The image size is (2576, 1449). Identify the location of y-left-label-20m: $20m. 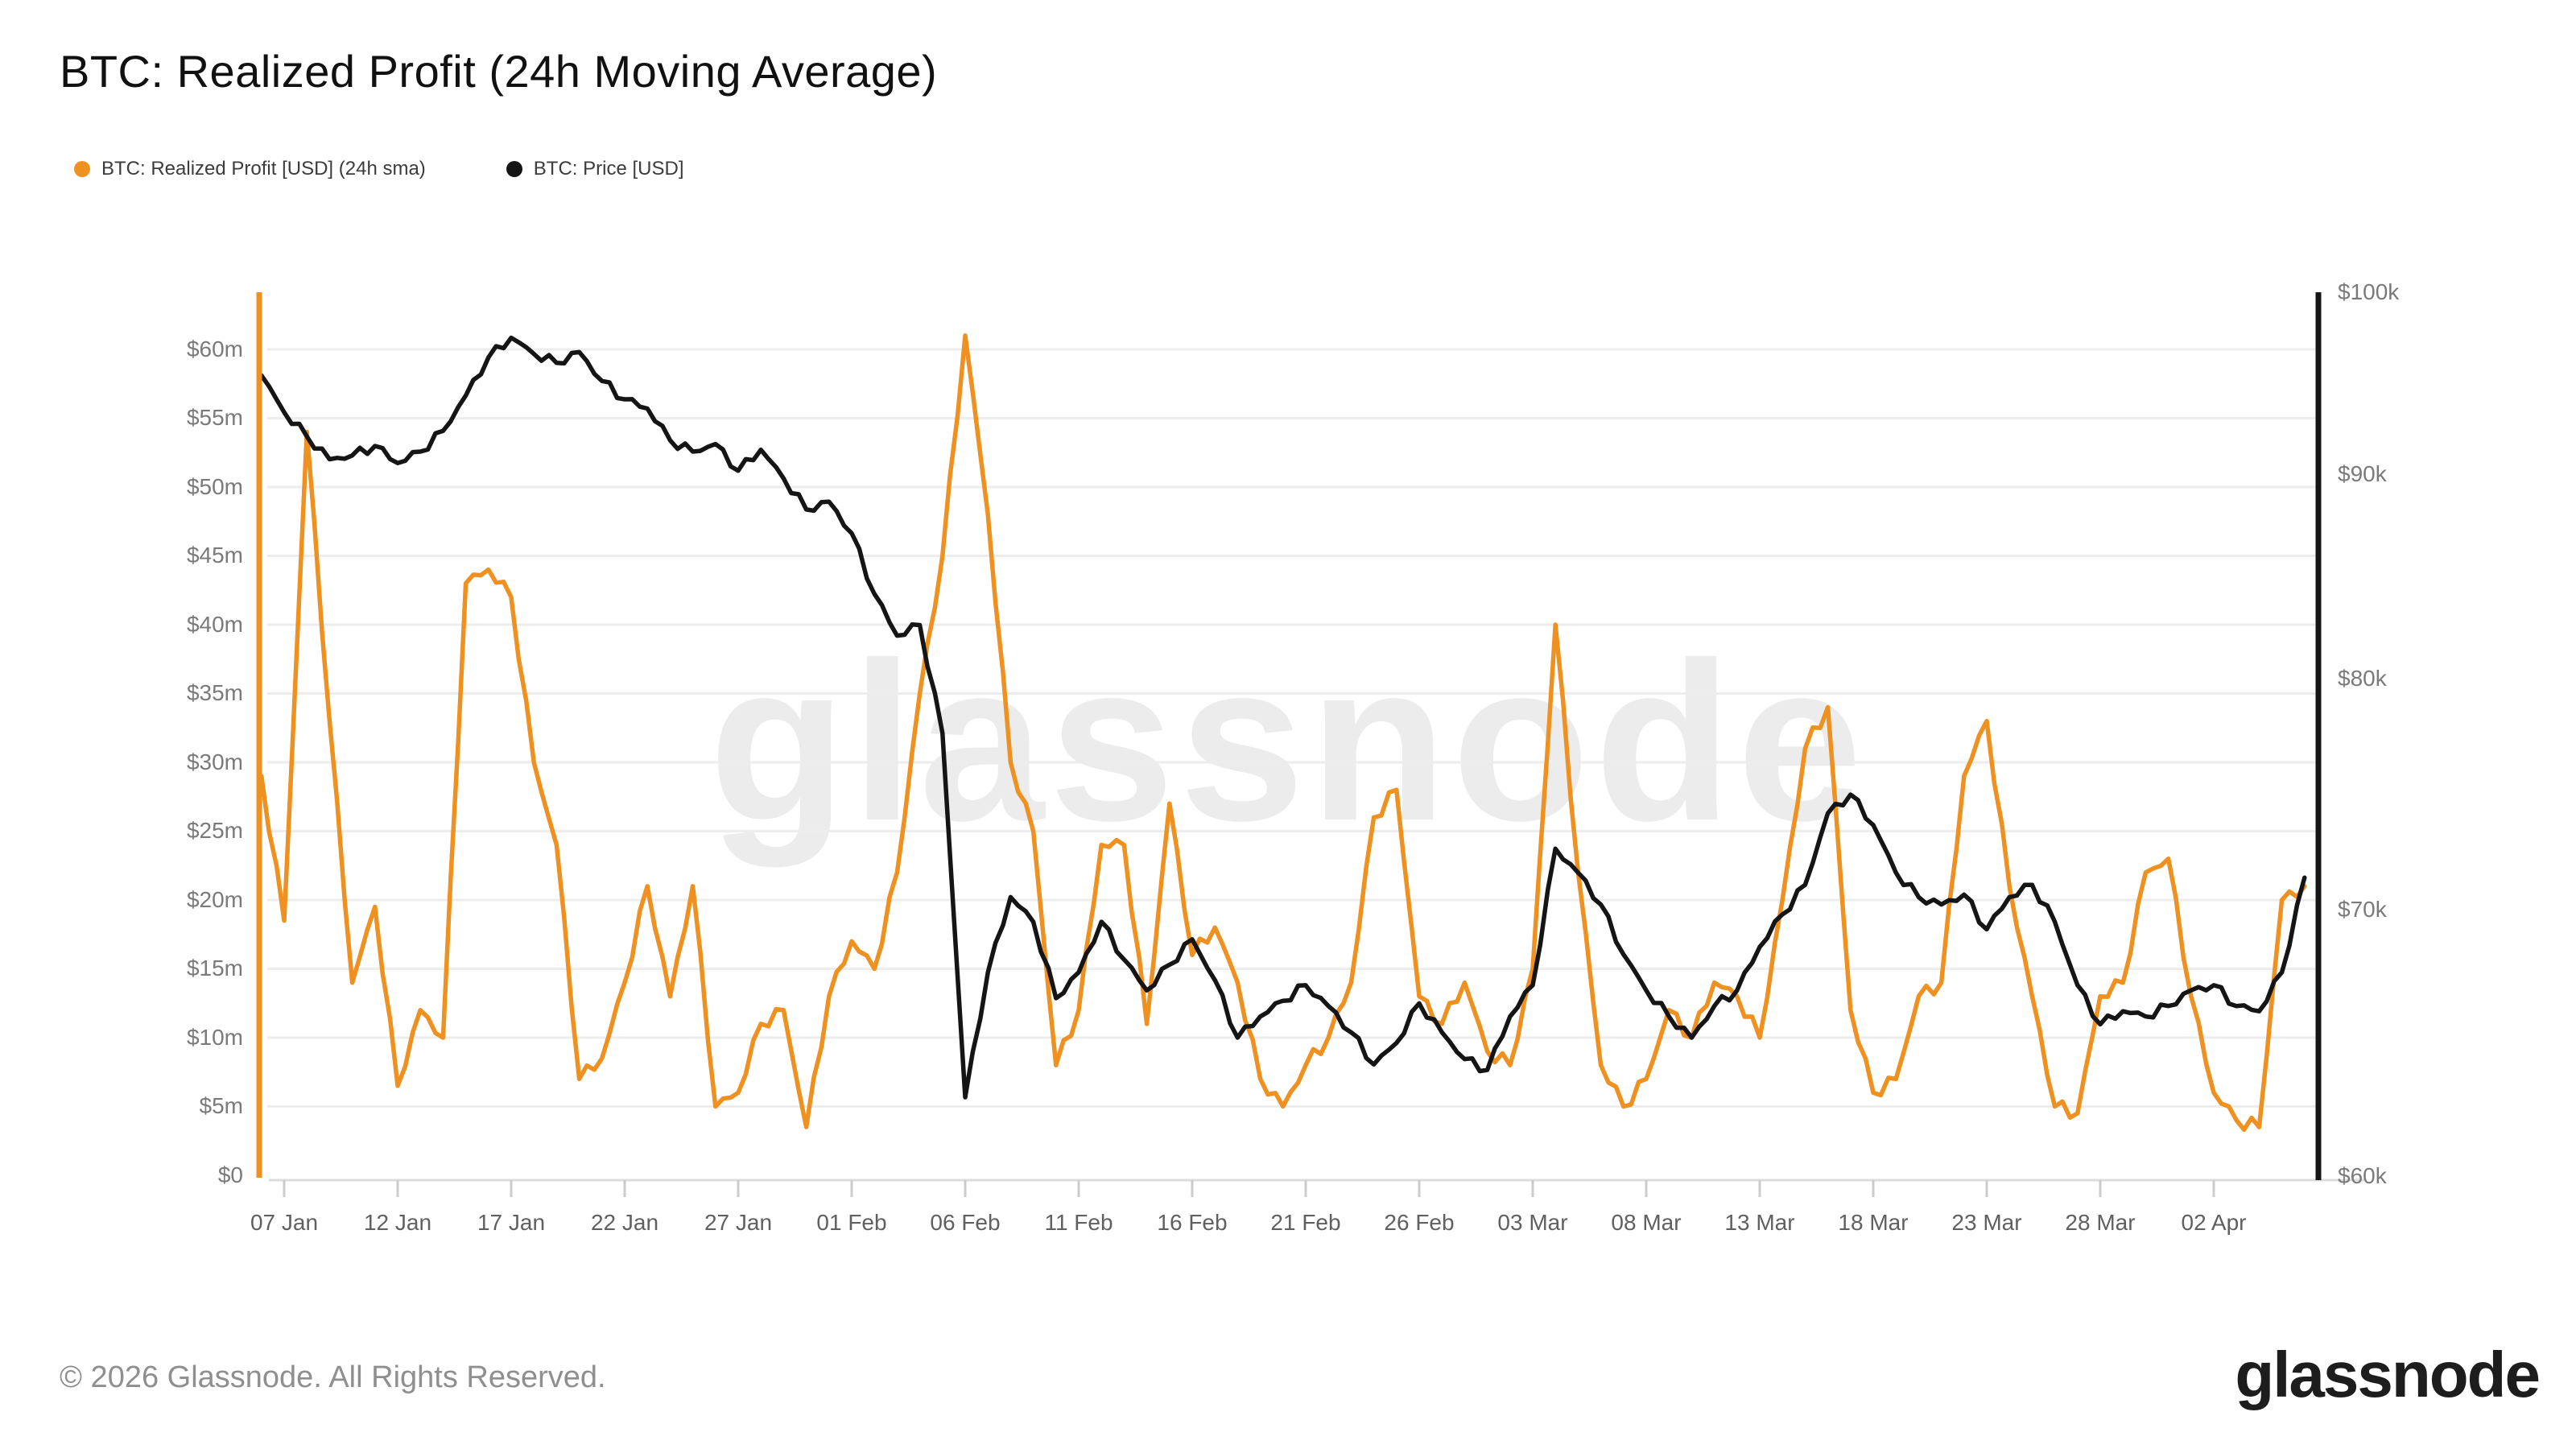
(214, 899).